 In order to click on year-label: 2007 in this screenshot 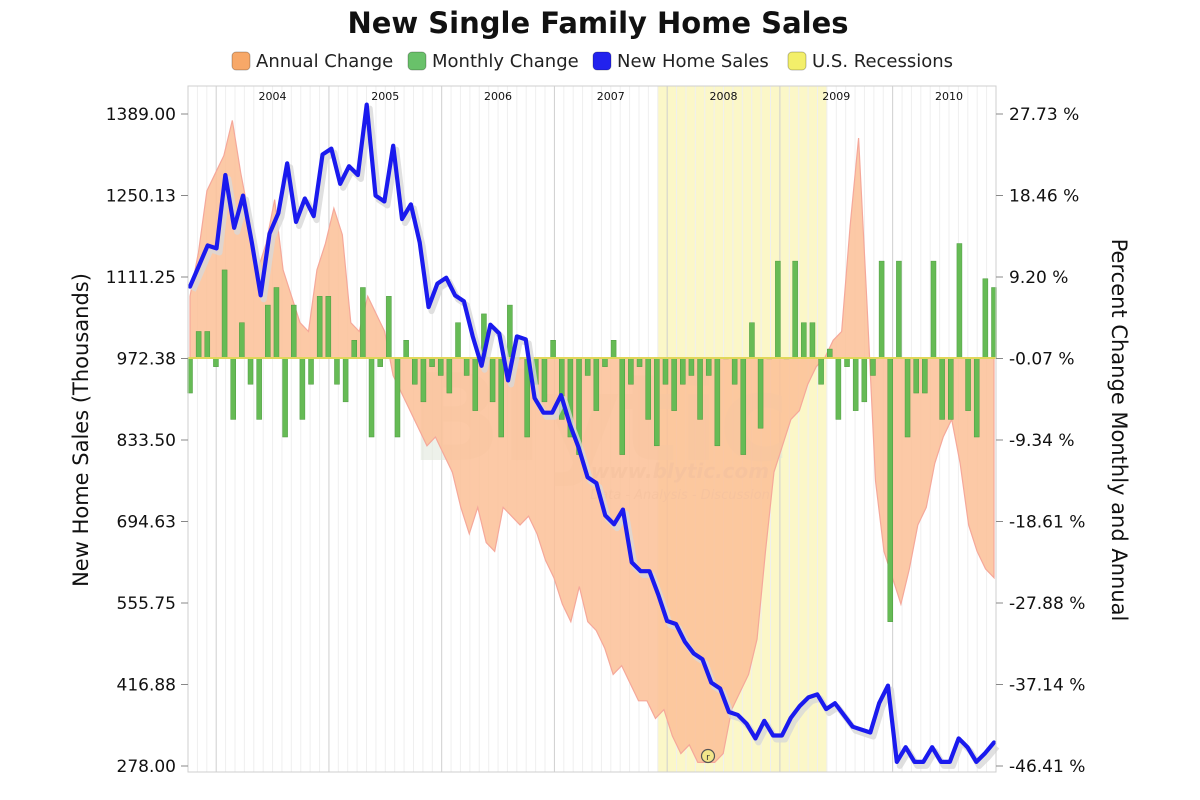, I will do `click(611, 96)`.